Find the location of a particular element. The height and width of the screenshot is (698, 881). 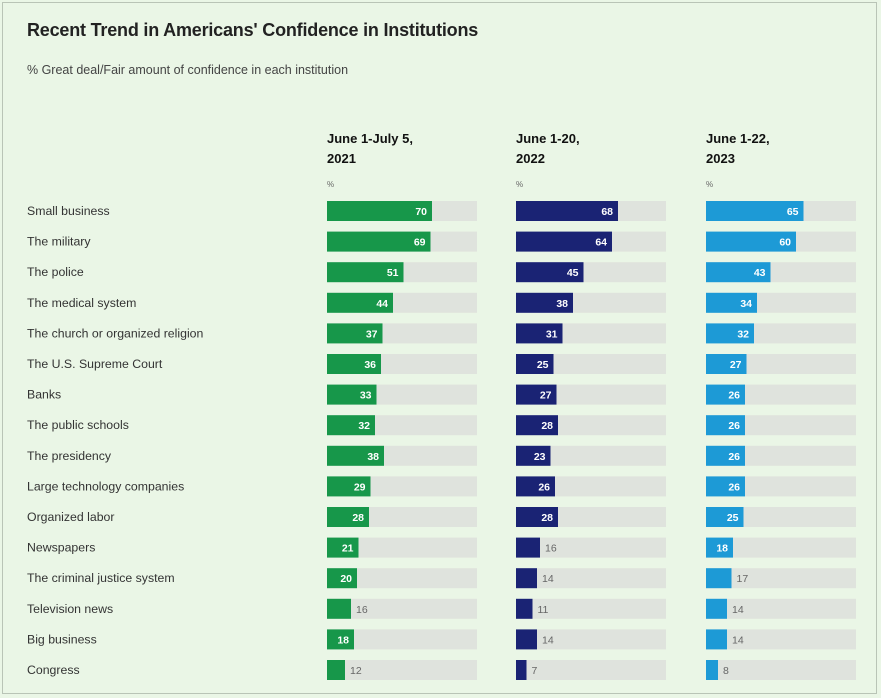

data-label: 68 is located at coordinates (607, 212).